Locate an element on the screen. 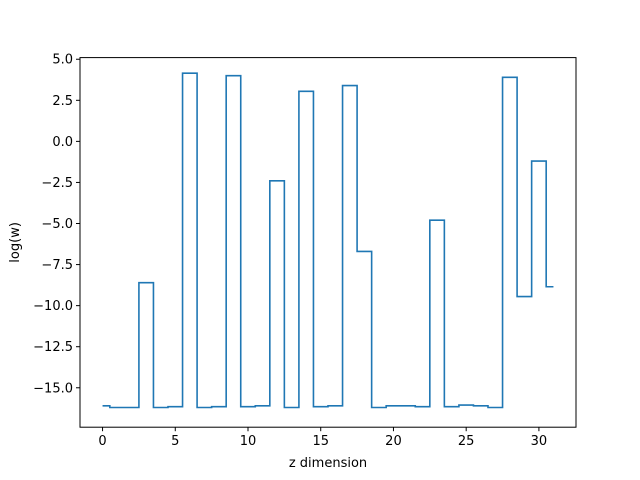  x-axis-label: z dimension is located at coordinates (328, 463).